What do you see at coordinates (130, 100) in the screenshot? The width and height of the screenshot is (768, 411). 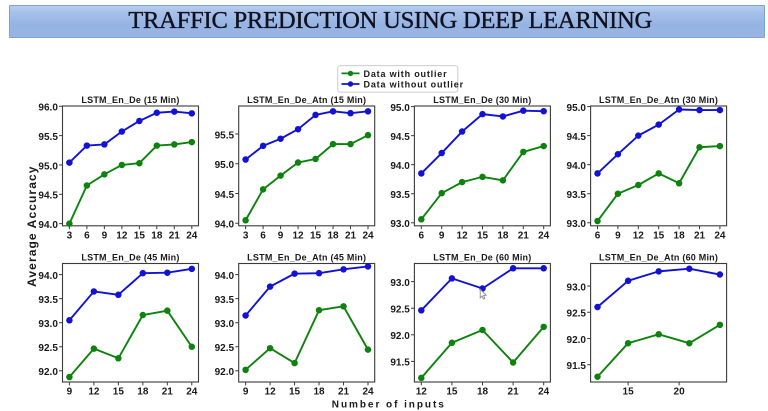 I see `svg-text: LSTM_En_De (15 Min)` at bounding box center [130, 100].